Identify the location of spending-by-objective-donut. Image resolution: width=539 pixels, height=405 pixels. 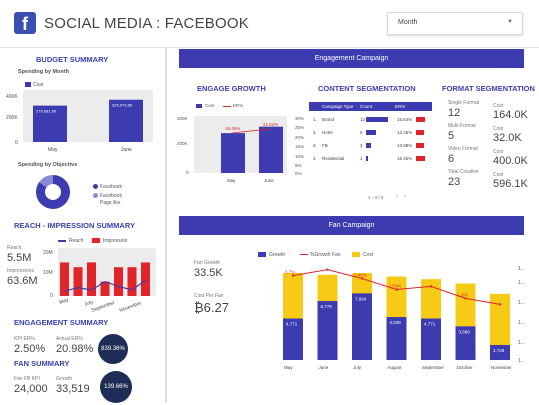
(52, 192).